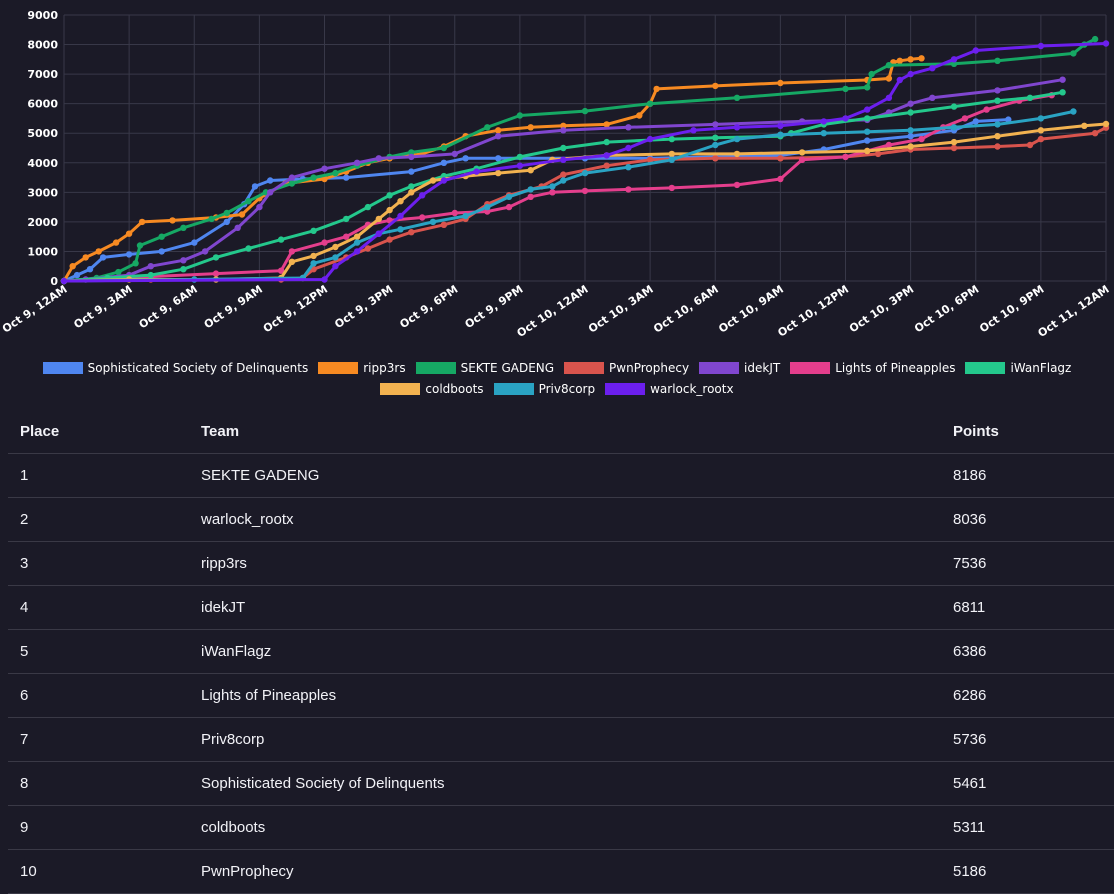  Describe the element at coordinates (1074, 311) in the screenshot. I see `x-tick-label: Oct 11, 12AM` at that location.